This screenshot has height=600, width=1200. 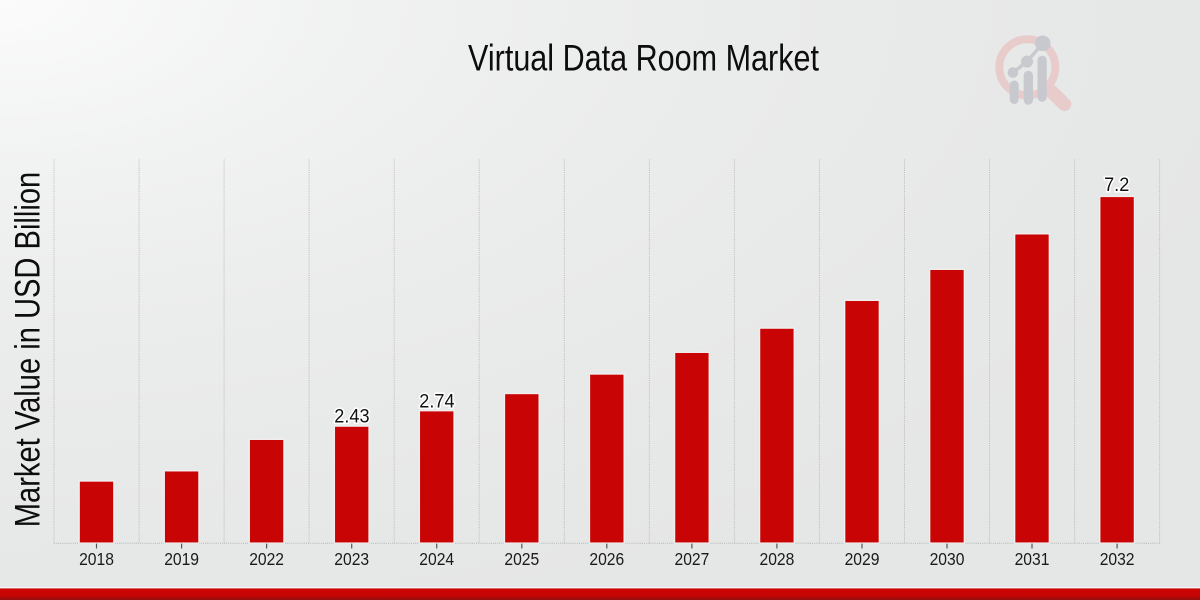 I want to click on svg-text: 2022, so click(x=266, y=559).